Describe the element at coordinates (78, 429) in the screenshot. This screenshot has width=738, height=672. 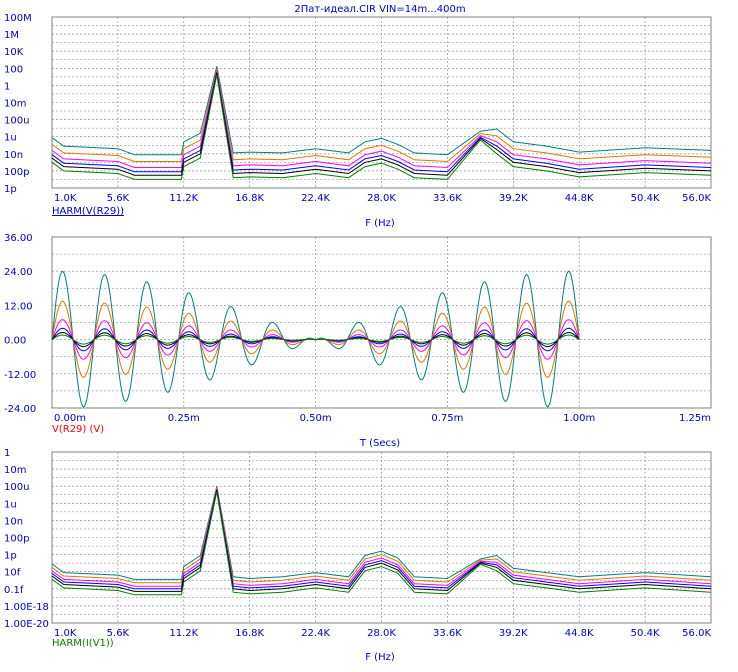
I see `trace-label: V(R29) (V)` at that location.